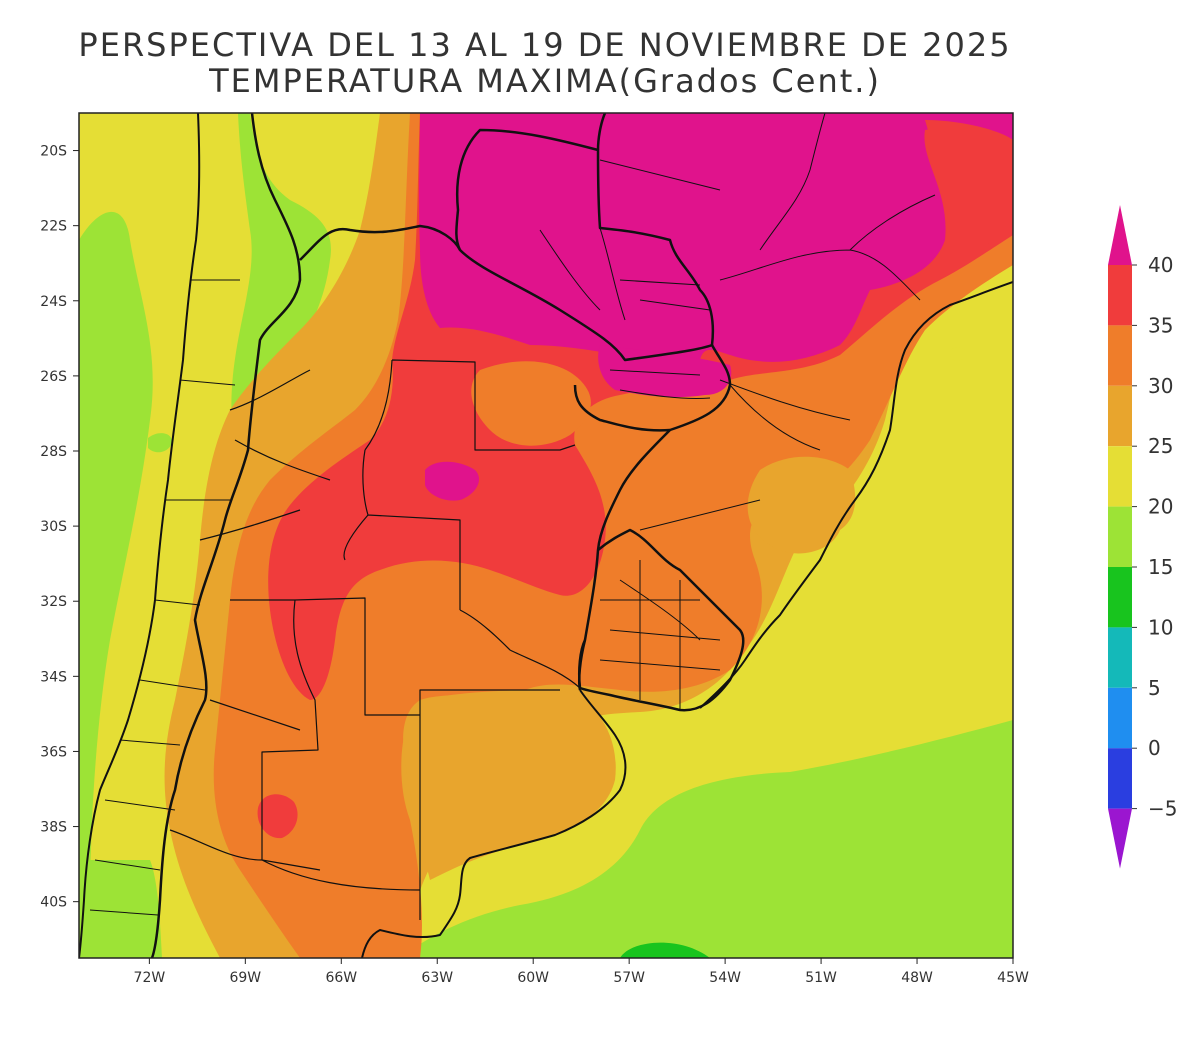  What do you see at coordinates (660, 635) in the screenshot?
I see `uruguay-department-borders` at bounding box center [660, 635].